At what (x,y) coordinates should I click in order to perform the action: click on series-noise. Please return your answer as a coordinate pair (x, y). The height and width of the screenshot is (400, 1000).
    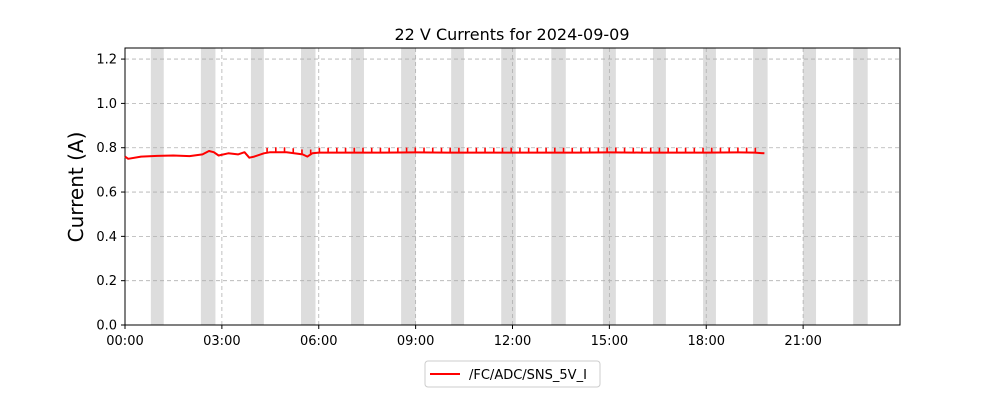
    Looking at the image, I should click on (511, 151).